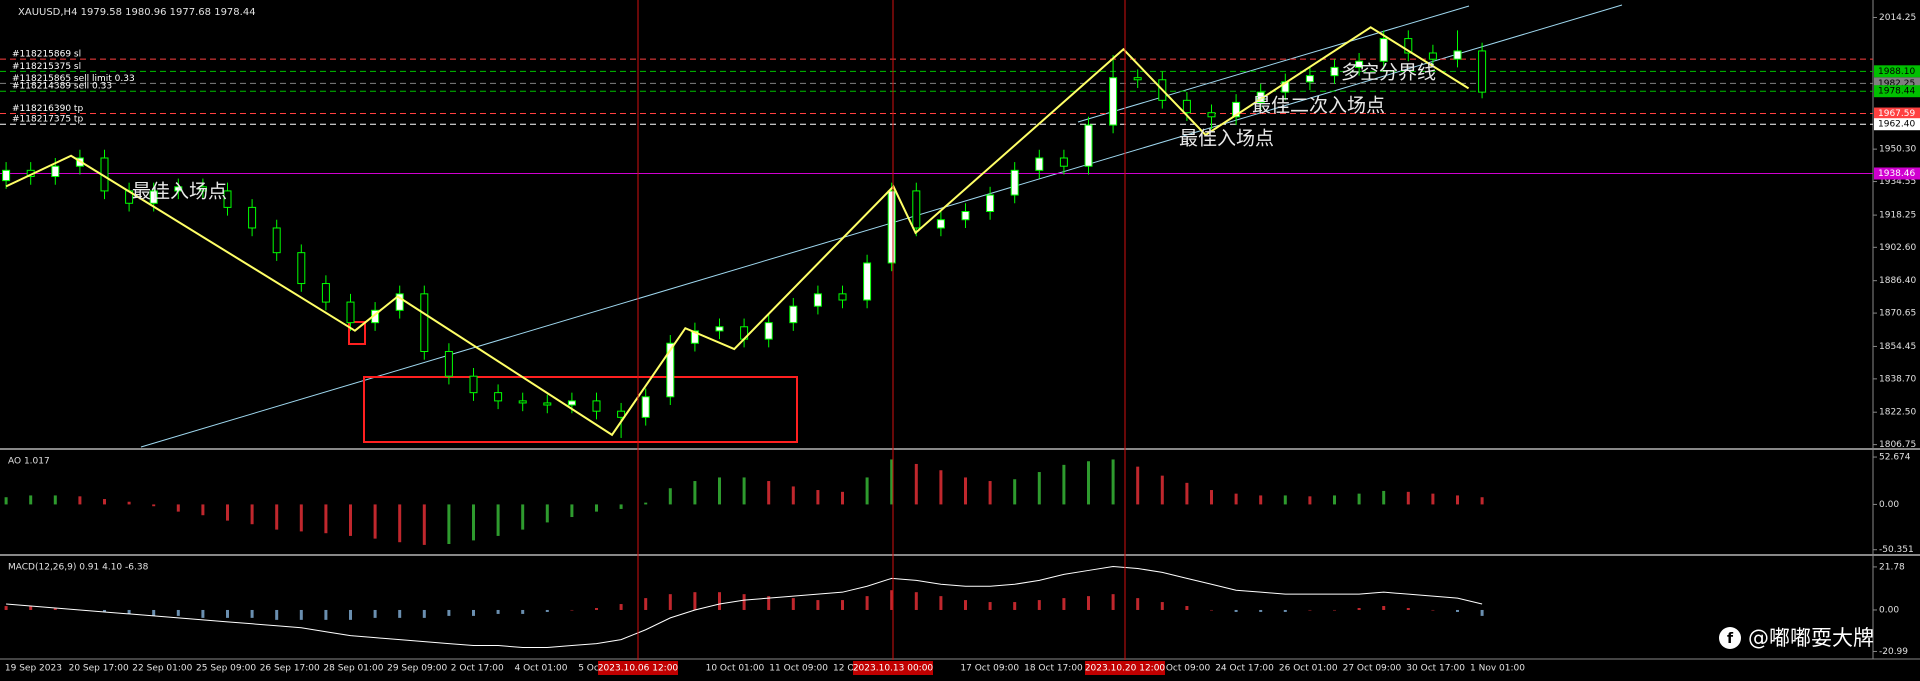 The height and width of the screenshot is (681, 1920). I want to click on time-marker-label: 2023.10.13 00:00, so click(893, 669).